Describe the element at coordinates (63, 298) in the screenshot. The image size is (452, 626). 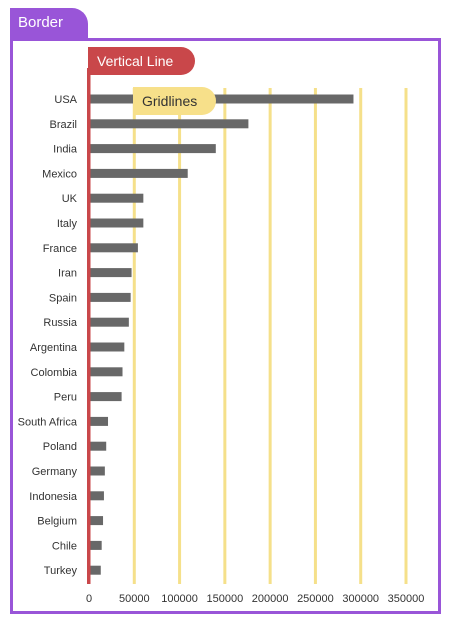
I see `category-label-8: Spain` at that location.